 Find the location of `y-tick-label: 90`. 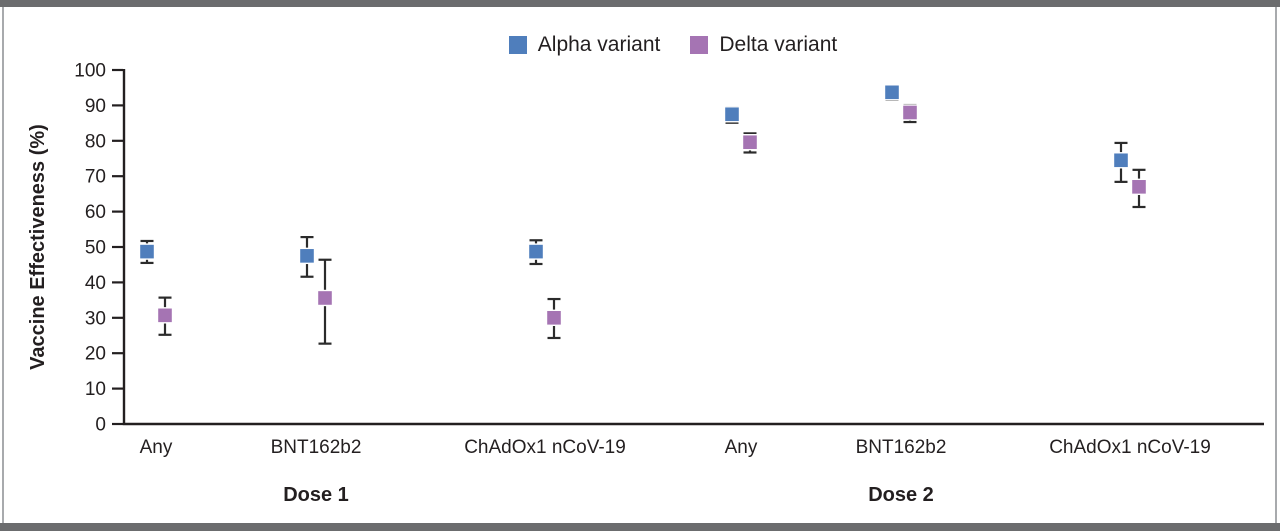

y-tick-label: 90 is located at coordinates (95, 106).